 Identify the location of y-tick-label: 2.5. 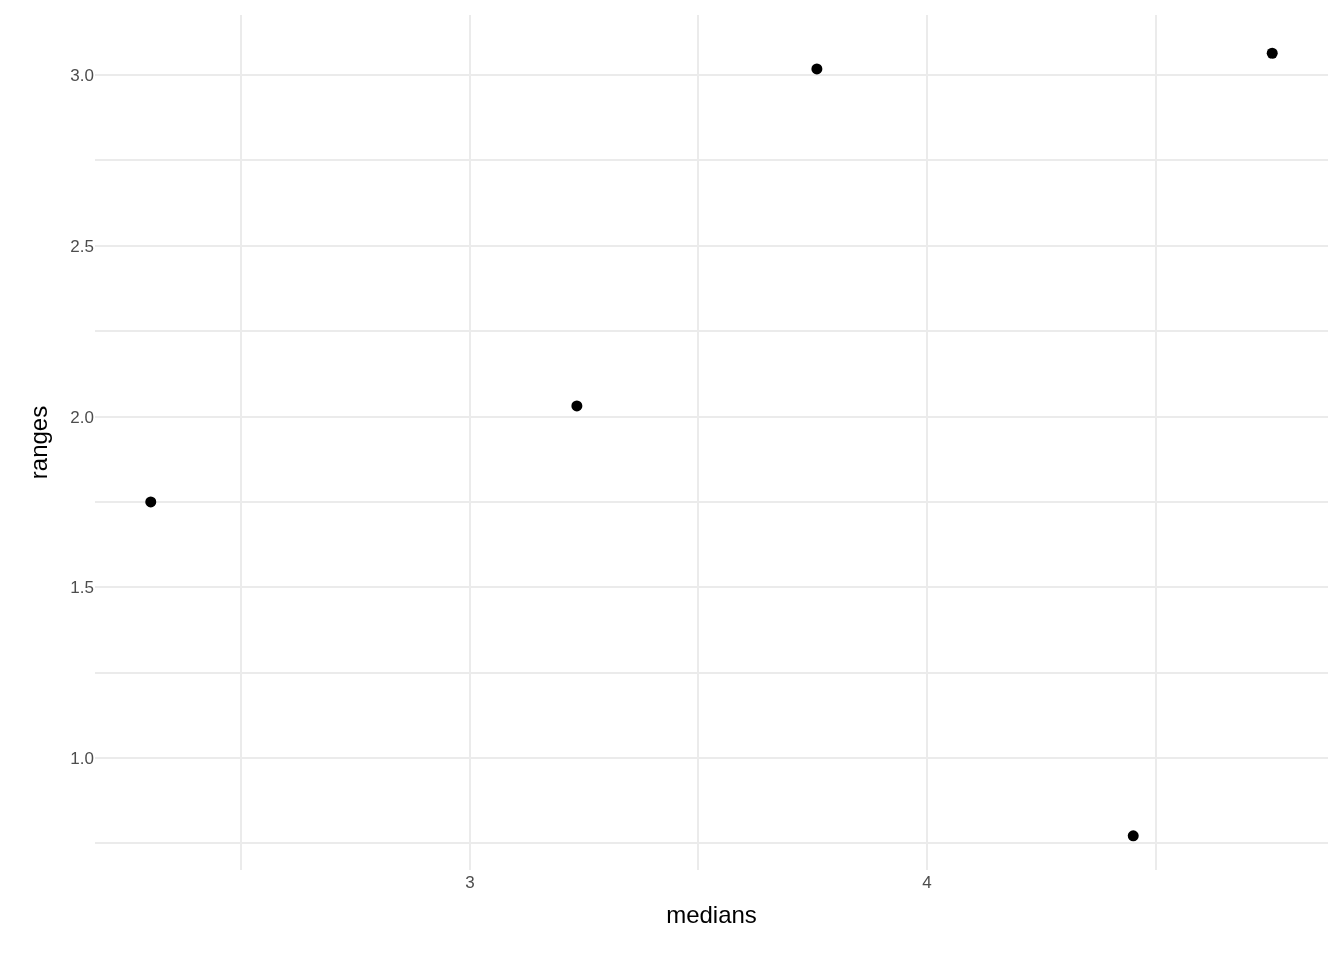
(82, 246).